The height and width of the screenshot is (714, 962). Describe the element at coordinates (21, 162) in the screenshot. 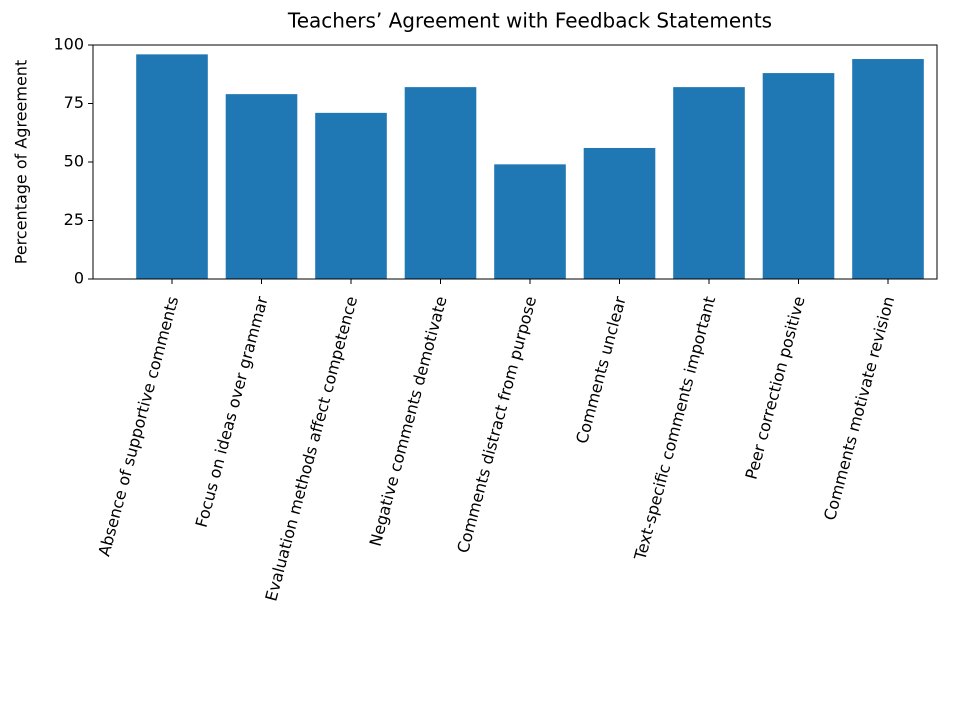

I see `y-axis-label: Percentage of Agreement` at that location.